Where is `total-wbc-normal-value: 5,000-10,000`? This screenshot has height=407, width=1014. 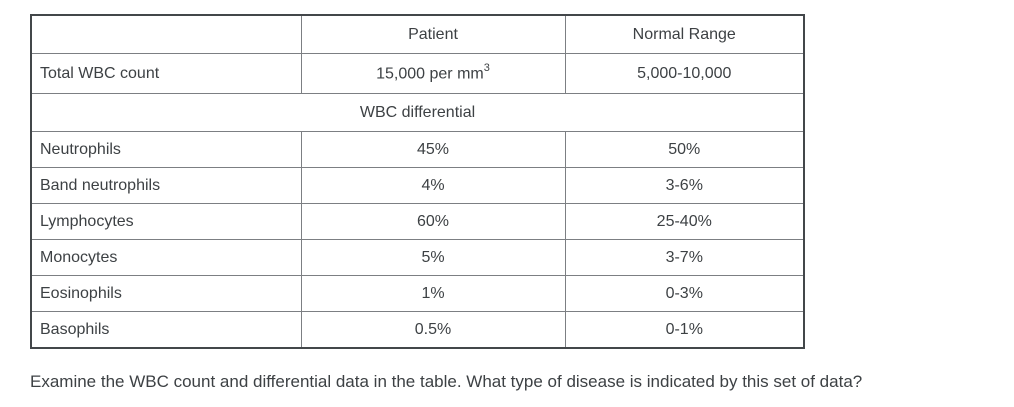
total-wbc-normal-value: 5,000-10,000 is located at coordinates (684, 73).